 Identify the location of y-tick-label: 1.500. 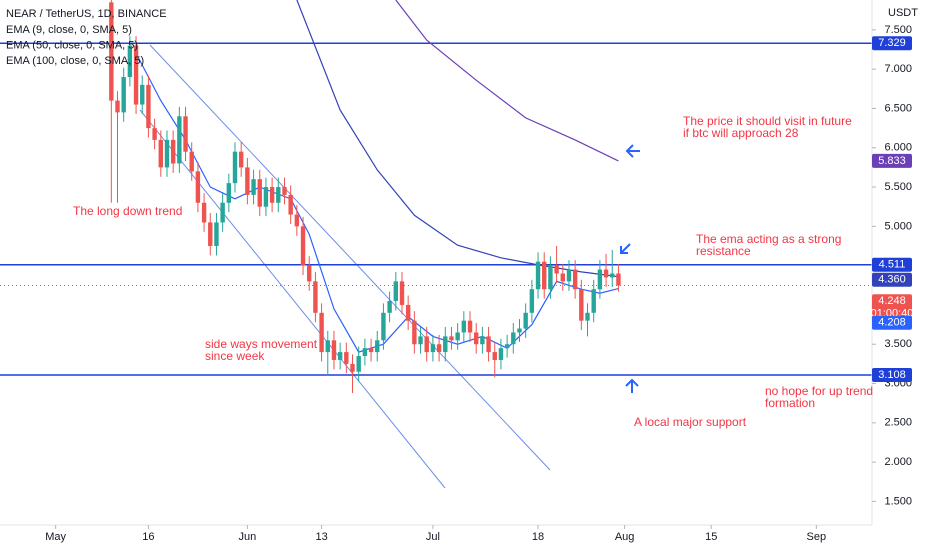
(898, 501).